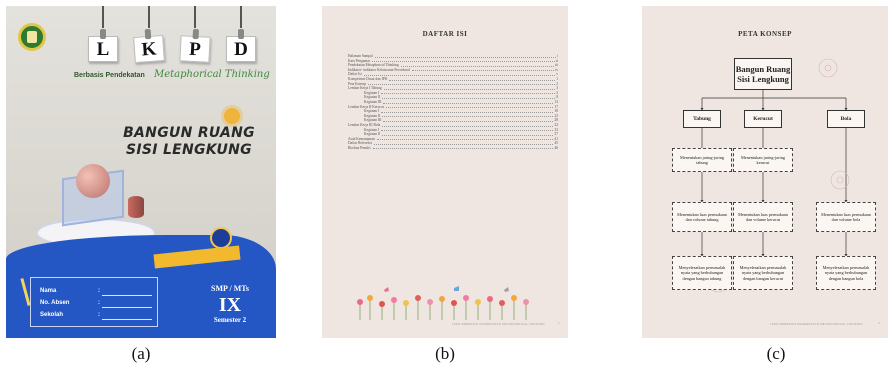 The width and height of the screenshot is (895, 371). Describe the element at coordinates (357, 83) in the screenshot. I see `toc-entry-label: Peta Konsep` at that location.